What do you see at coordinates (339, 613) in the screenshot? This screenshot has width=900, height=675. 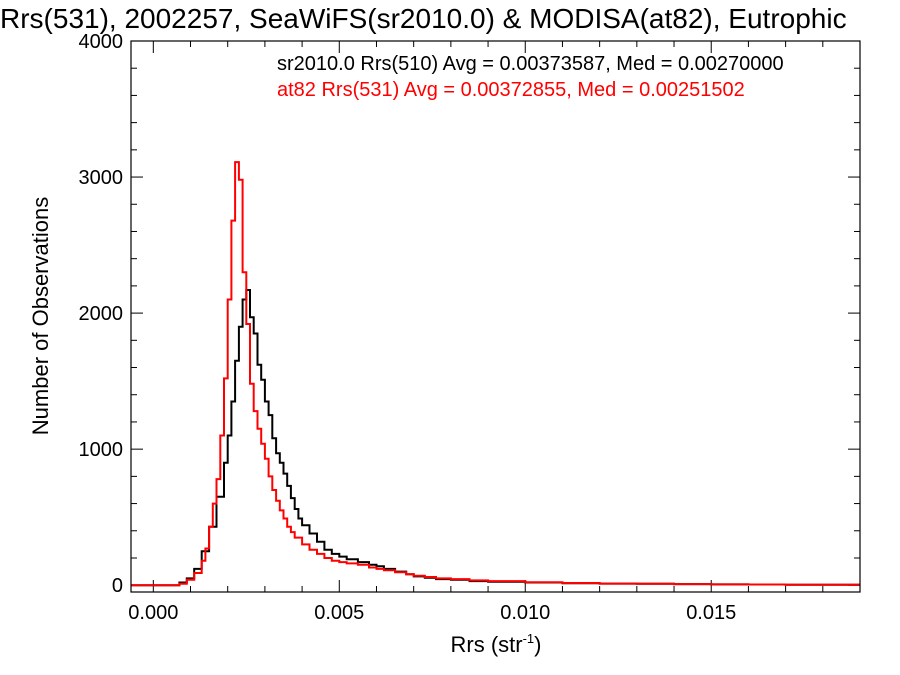 I see `x-tick-label: 0.005` at bounding box center [339, 613].